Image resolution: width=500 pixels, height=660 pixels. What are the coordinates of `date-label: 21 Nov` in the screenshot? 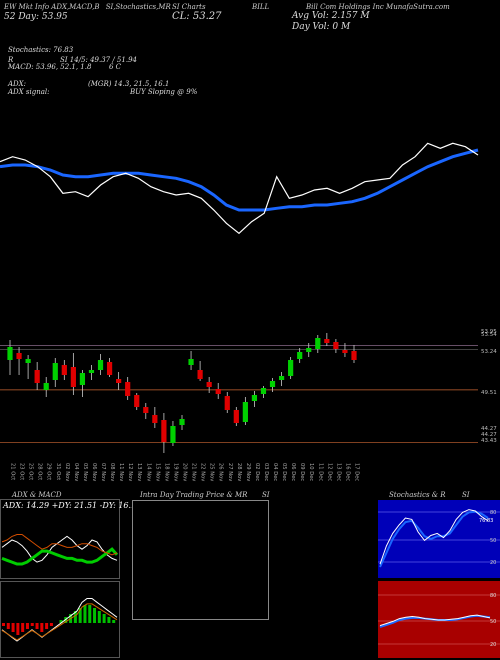 It's located at (194, 472).